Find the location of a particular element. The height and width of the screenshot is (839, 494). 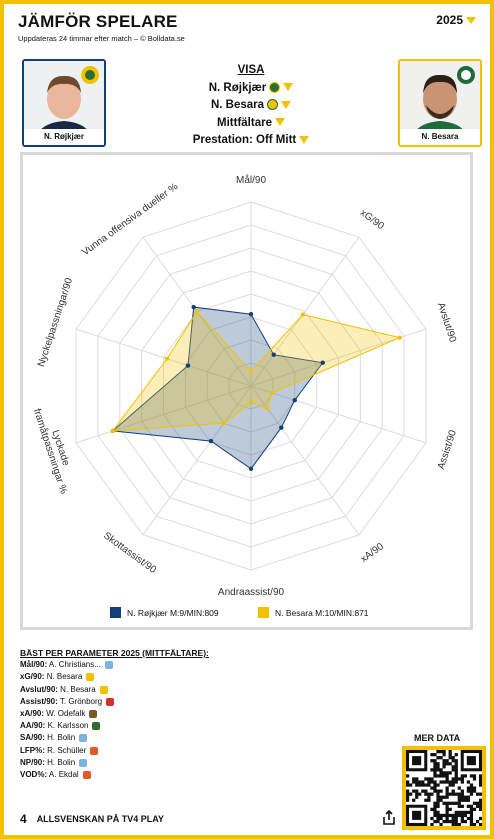

best-player: R. Schüller is located at coordinates (67, 750).